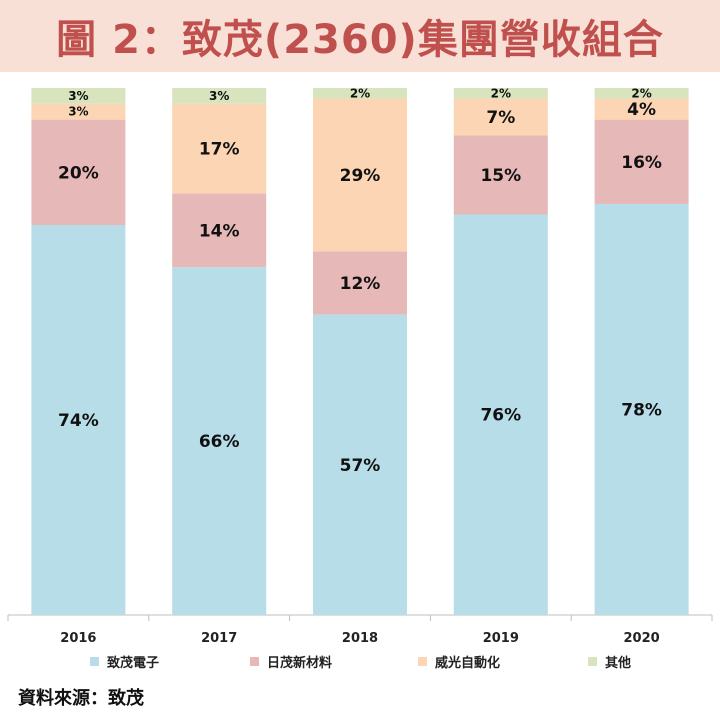 This screenshot has height=720, width=720. I want to click on data-label: 20%, so click(78, 173).